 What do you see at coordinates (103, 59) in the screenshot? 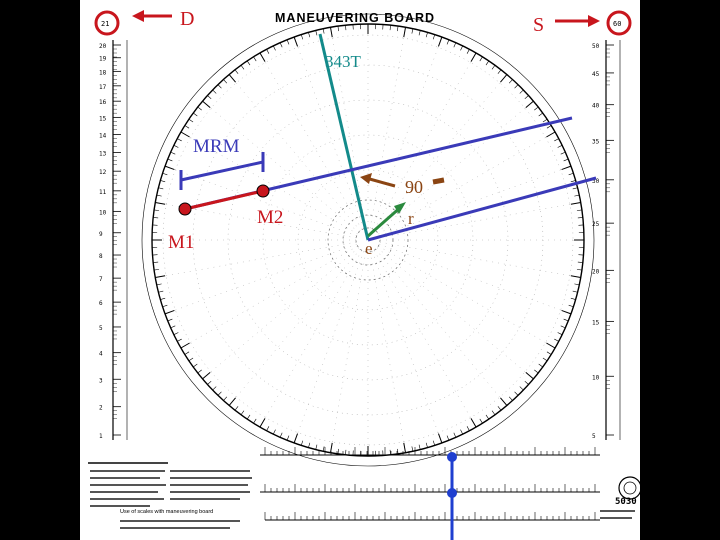
I see `left-scale-tick-label: 19` at bounding box center [103, 59].